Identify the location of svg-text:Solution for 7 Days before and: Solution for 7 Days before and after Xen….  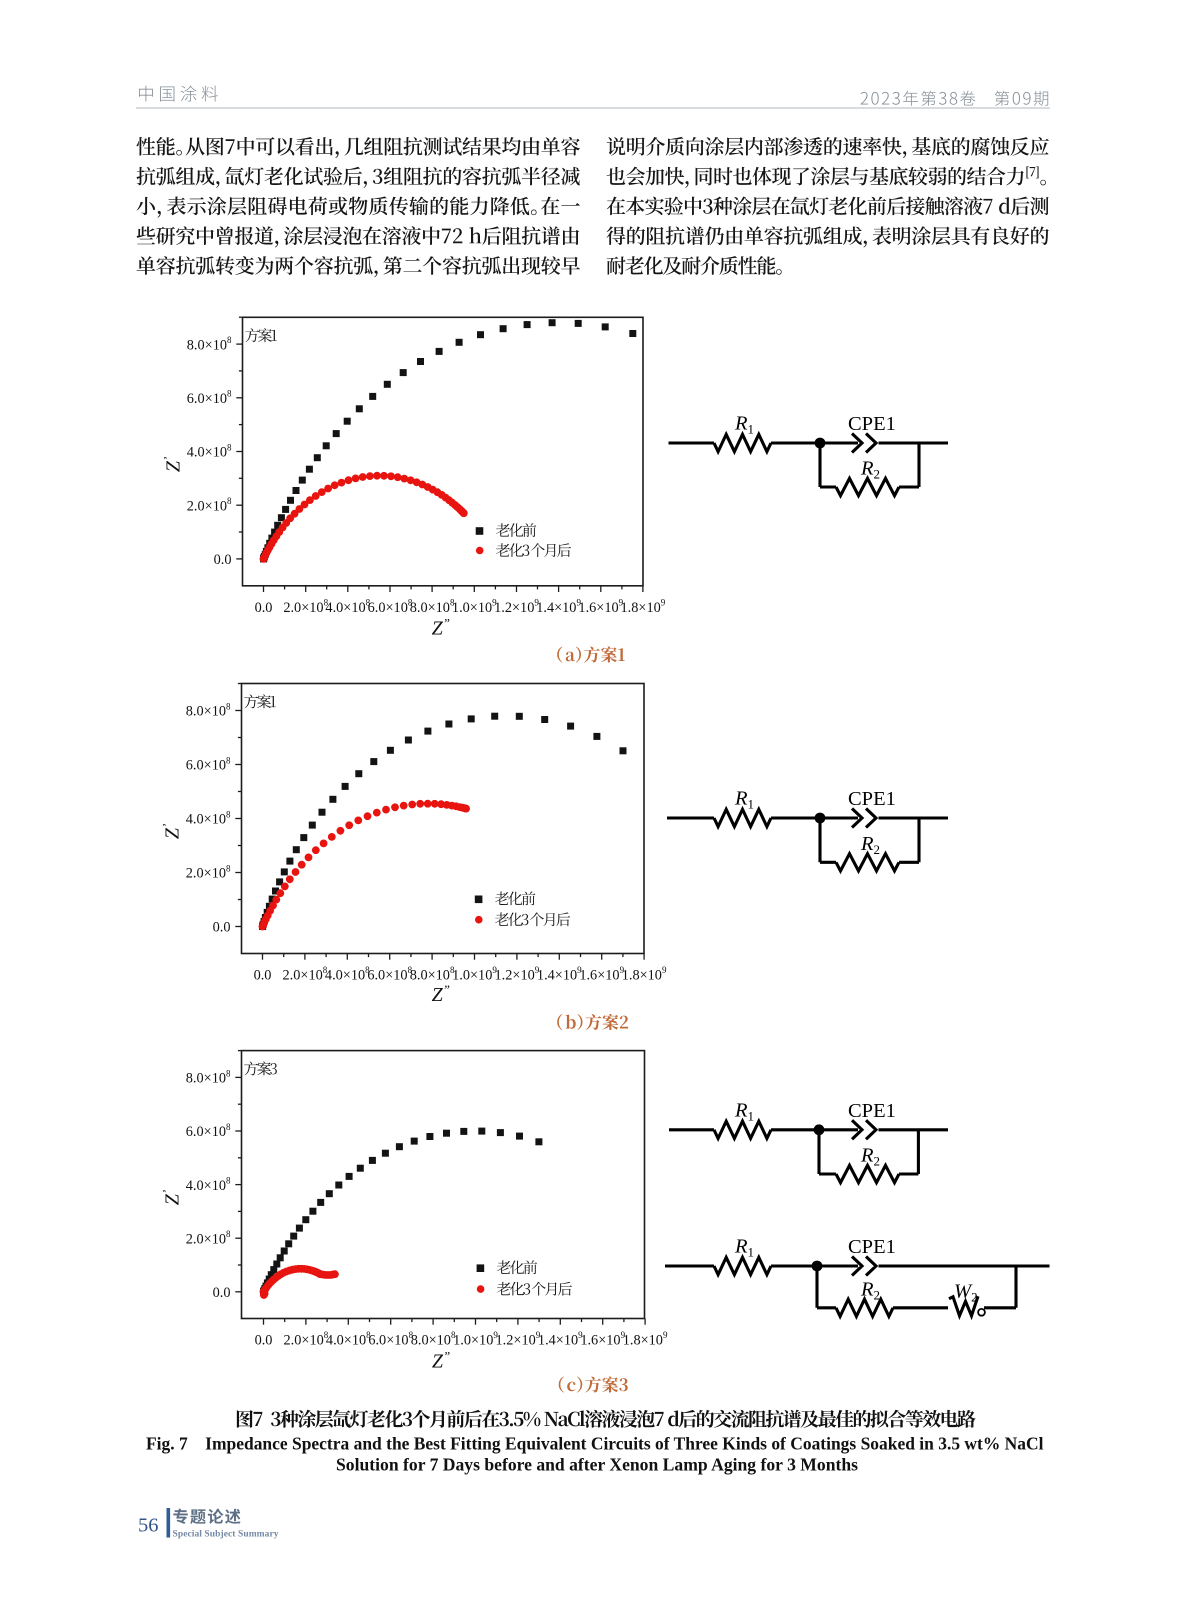
(597, 1465).